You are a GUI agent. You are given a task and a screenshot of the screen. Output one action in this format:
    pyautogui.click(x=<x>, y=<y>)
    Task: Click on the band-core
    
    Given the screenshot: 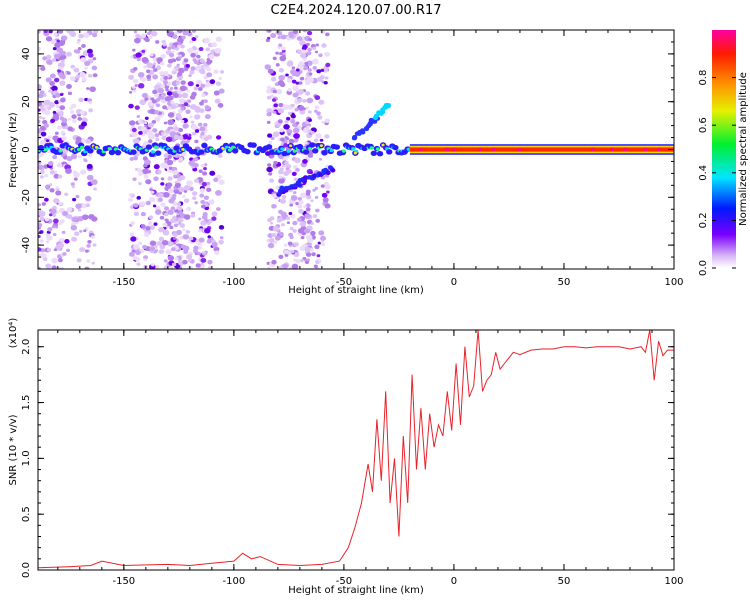 What is the action you would take?
    pyautogui.click(x=45, y=150)
    